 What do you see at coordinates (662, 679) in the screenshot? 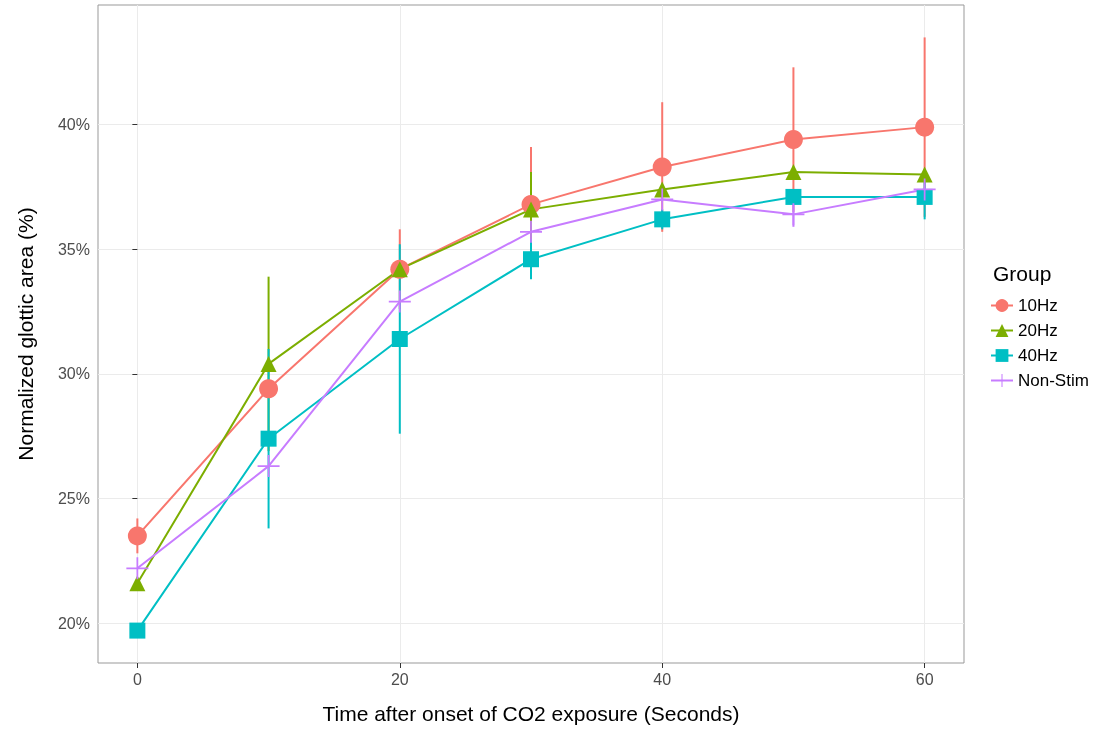
I see `x-tick-label: 40` at bounding box center [662, 679].